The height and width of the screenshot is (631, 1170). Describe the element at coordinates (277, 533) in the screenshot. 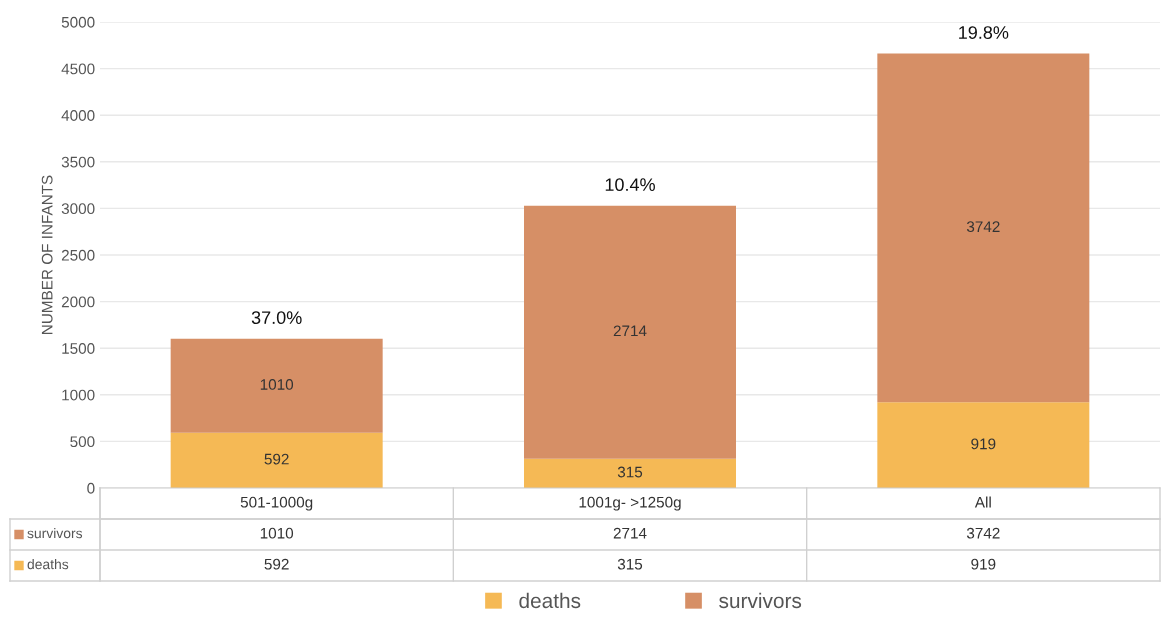

I see `data-label: 1010` at that location.